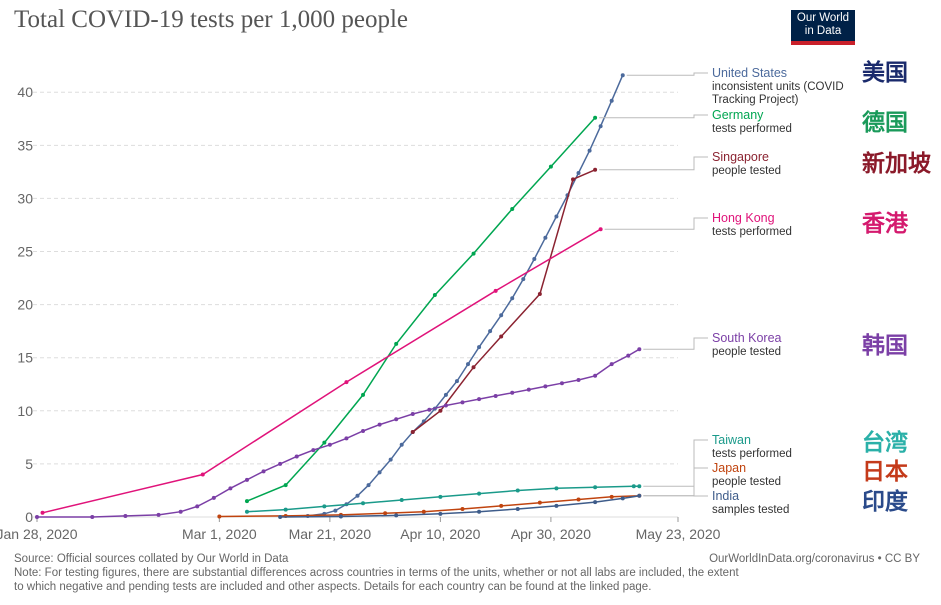 Image resolution: width=941 pixels, height=605 pixels. Describe the element at coordinates (885, 345) in the screenshot. I see `series-cn-south-korea: 韩国` at that location.